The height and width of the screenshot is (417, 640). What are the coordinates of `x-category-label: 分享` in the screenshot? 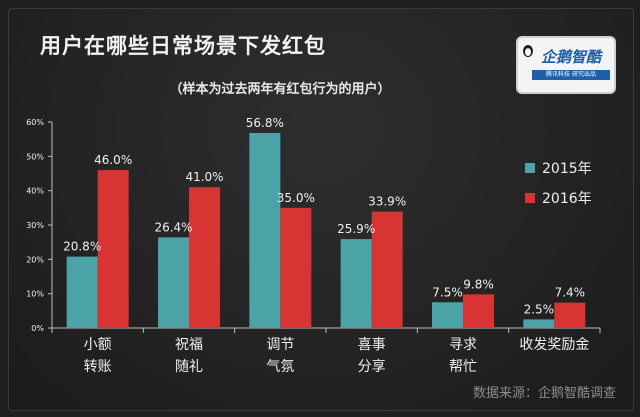 It's located at (372, 366).